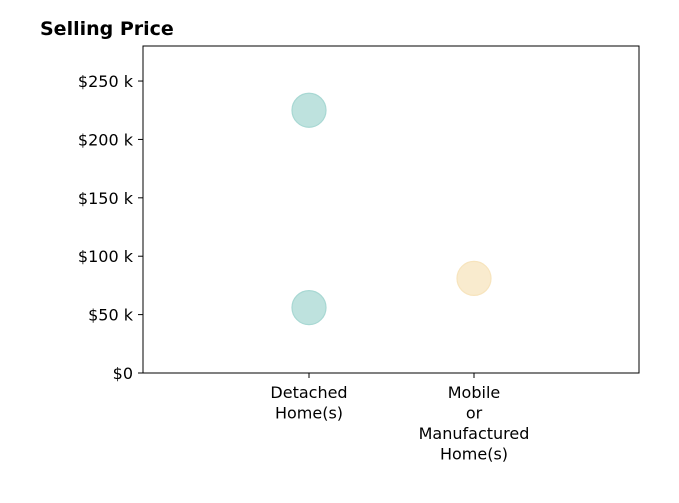 Image resolution: width=679 pixels, height=503 pixels. What do you see at coordinates (308, 392) in the screenshot?
I see `x-tick-label: Detached` at bounding box center [308, 392].